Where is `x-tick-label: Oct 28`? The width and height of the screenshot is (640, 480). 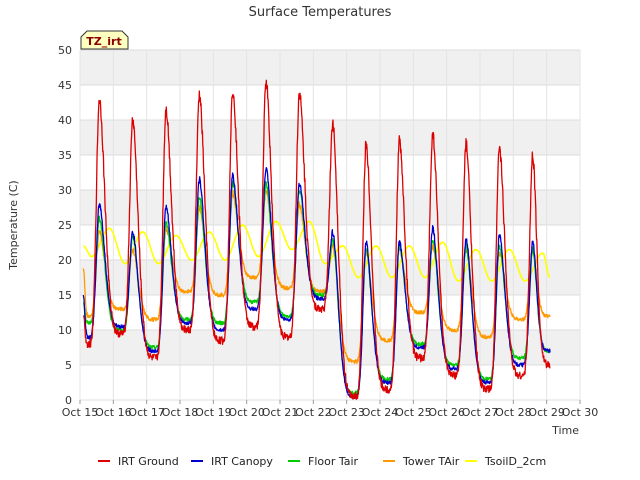
x-tick-label: Oct 28 is located at coordinates (513, 412).